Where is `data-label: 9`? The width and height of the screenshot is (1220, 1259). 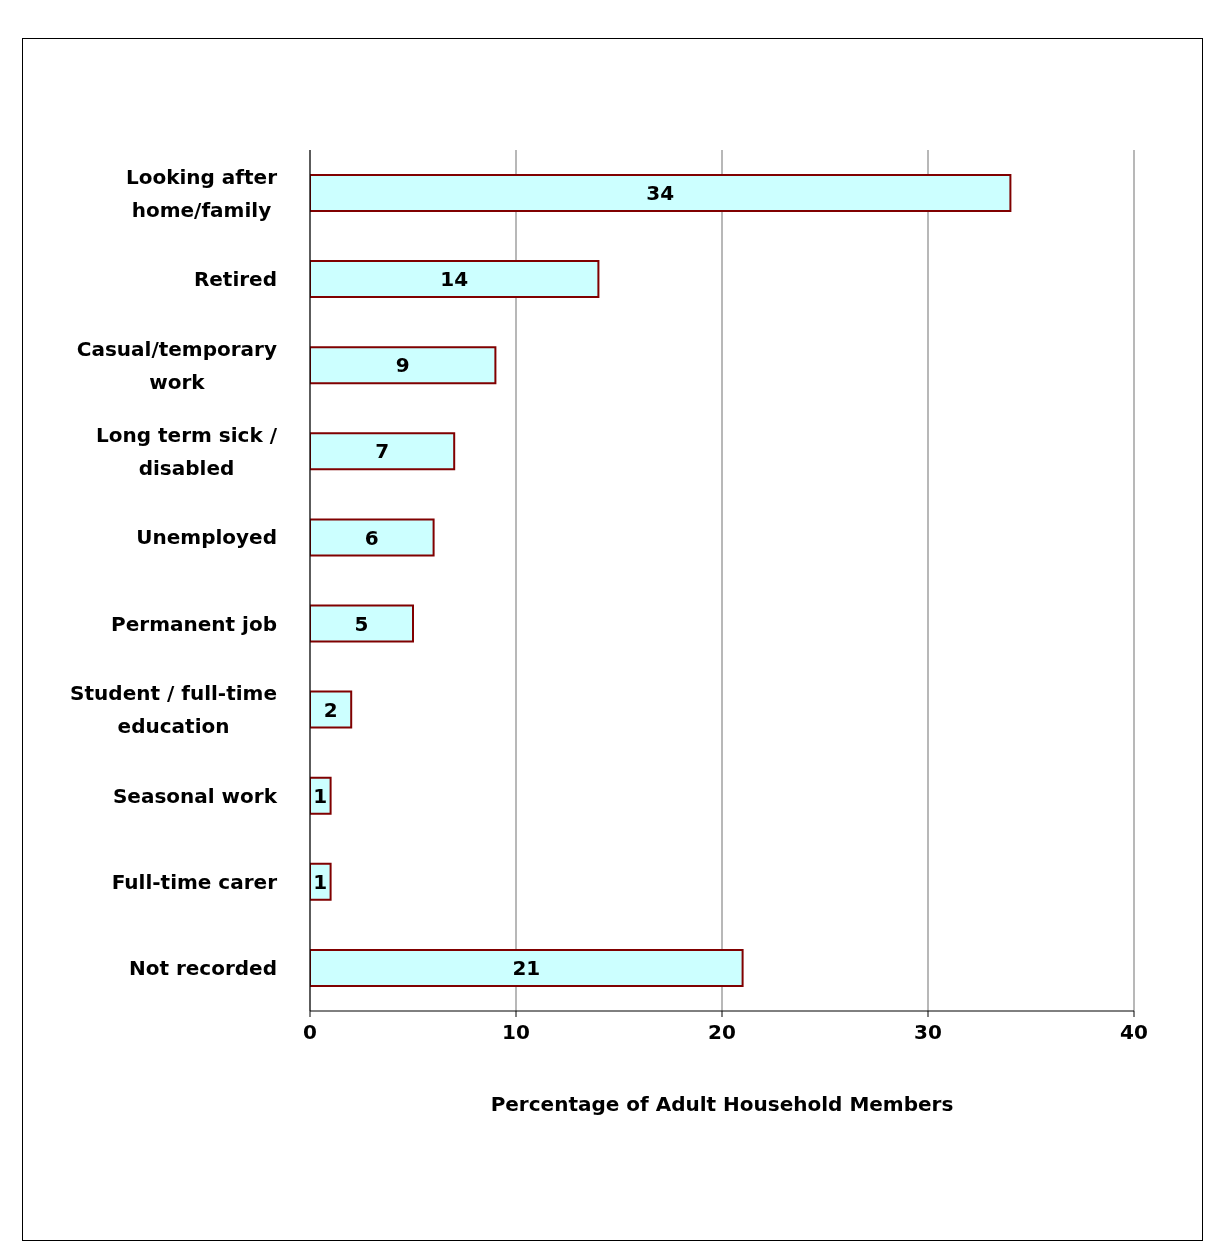 data-label: 9 is located at coordinates (402, 365).